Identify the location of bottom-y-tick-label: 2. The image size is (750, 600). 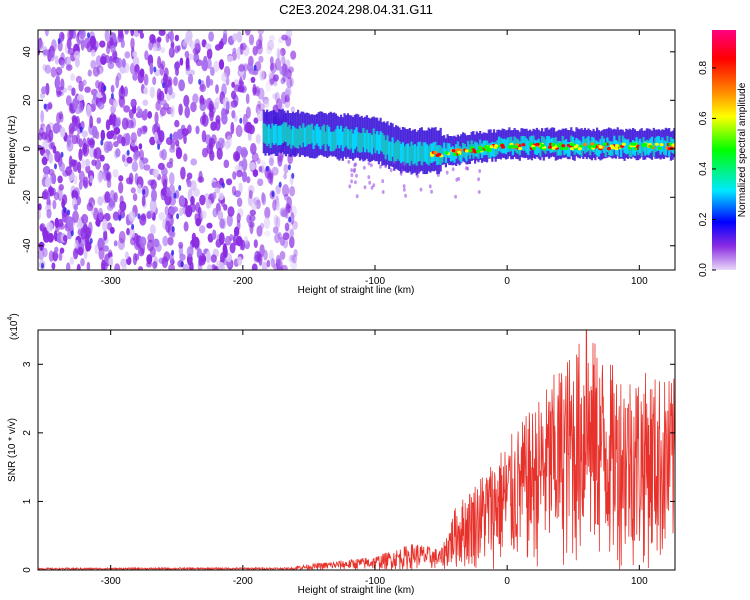
(27, 433).